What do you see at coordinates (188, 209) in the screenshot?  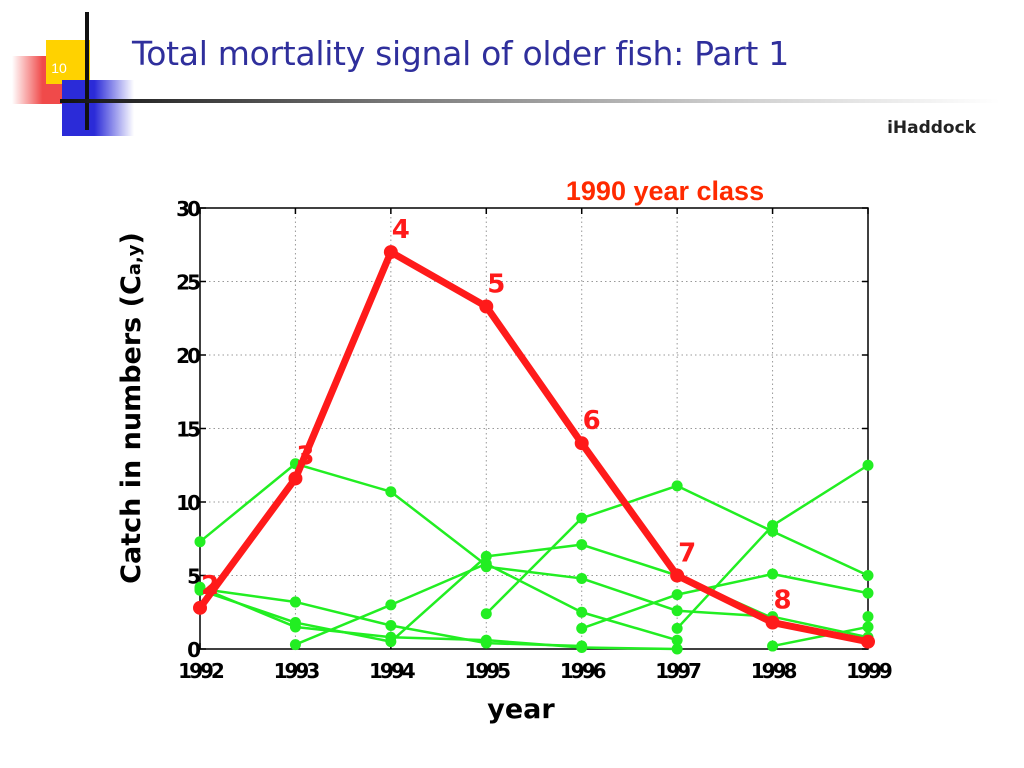 I see `y-tick-label: 30` at bounding box center [188, 209].